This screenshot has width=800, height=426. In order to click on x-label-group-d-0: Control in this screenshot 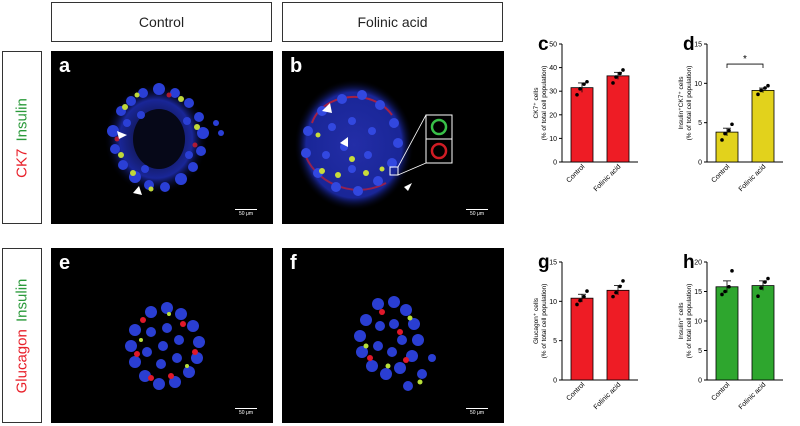, I will do `click(720, 173)`.